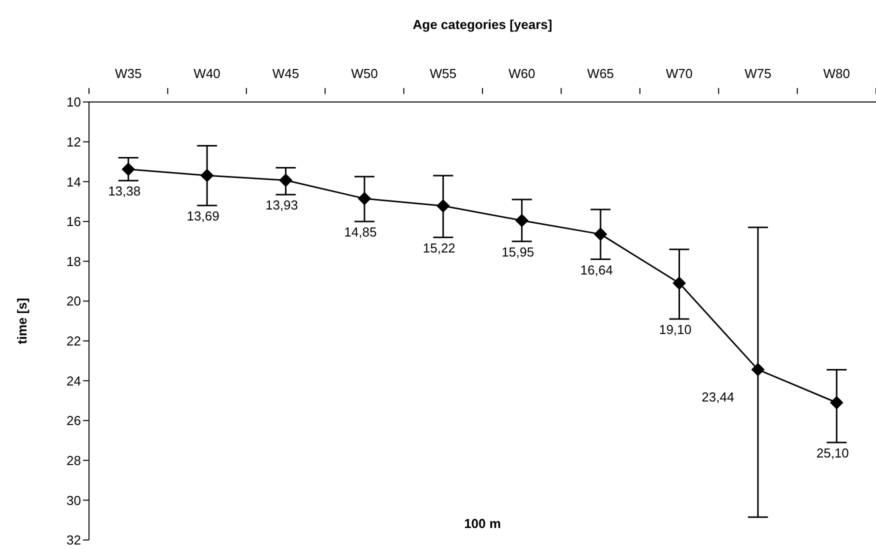  Describe the element at coordinates (443, 73) in the screenshot. I see `x-tick-label: W55` at that location.